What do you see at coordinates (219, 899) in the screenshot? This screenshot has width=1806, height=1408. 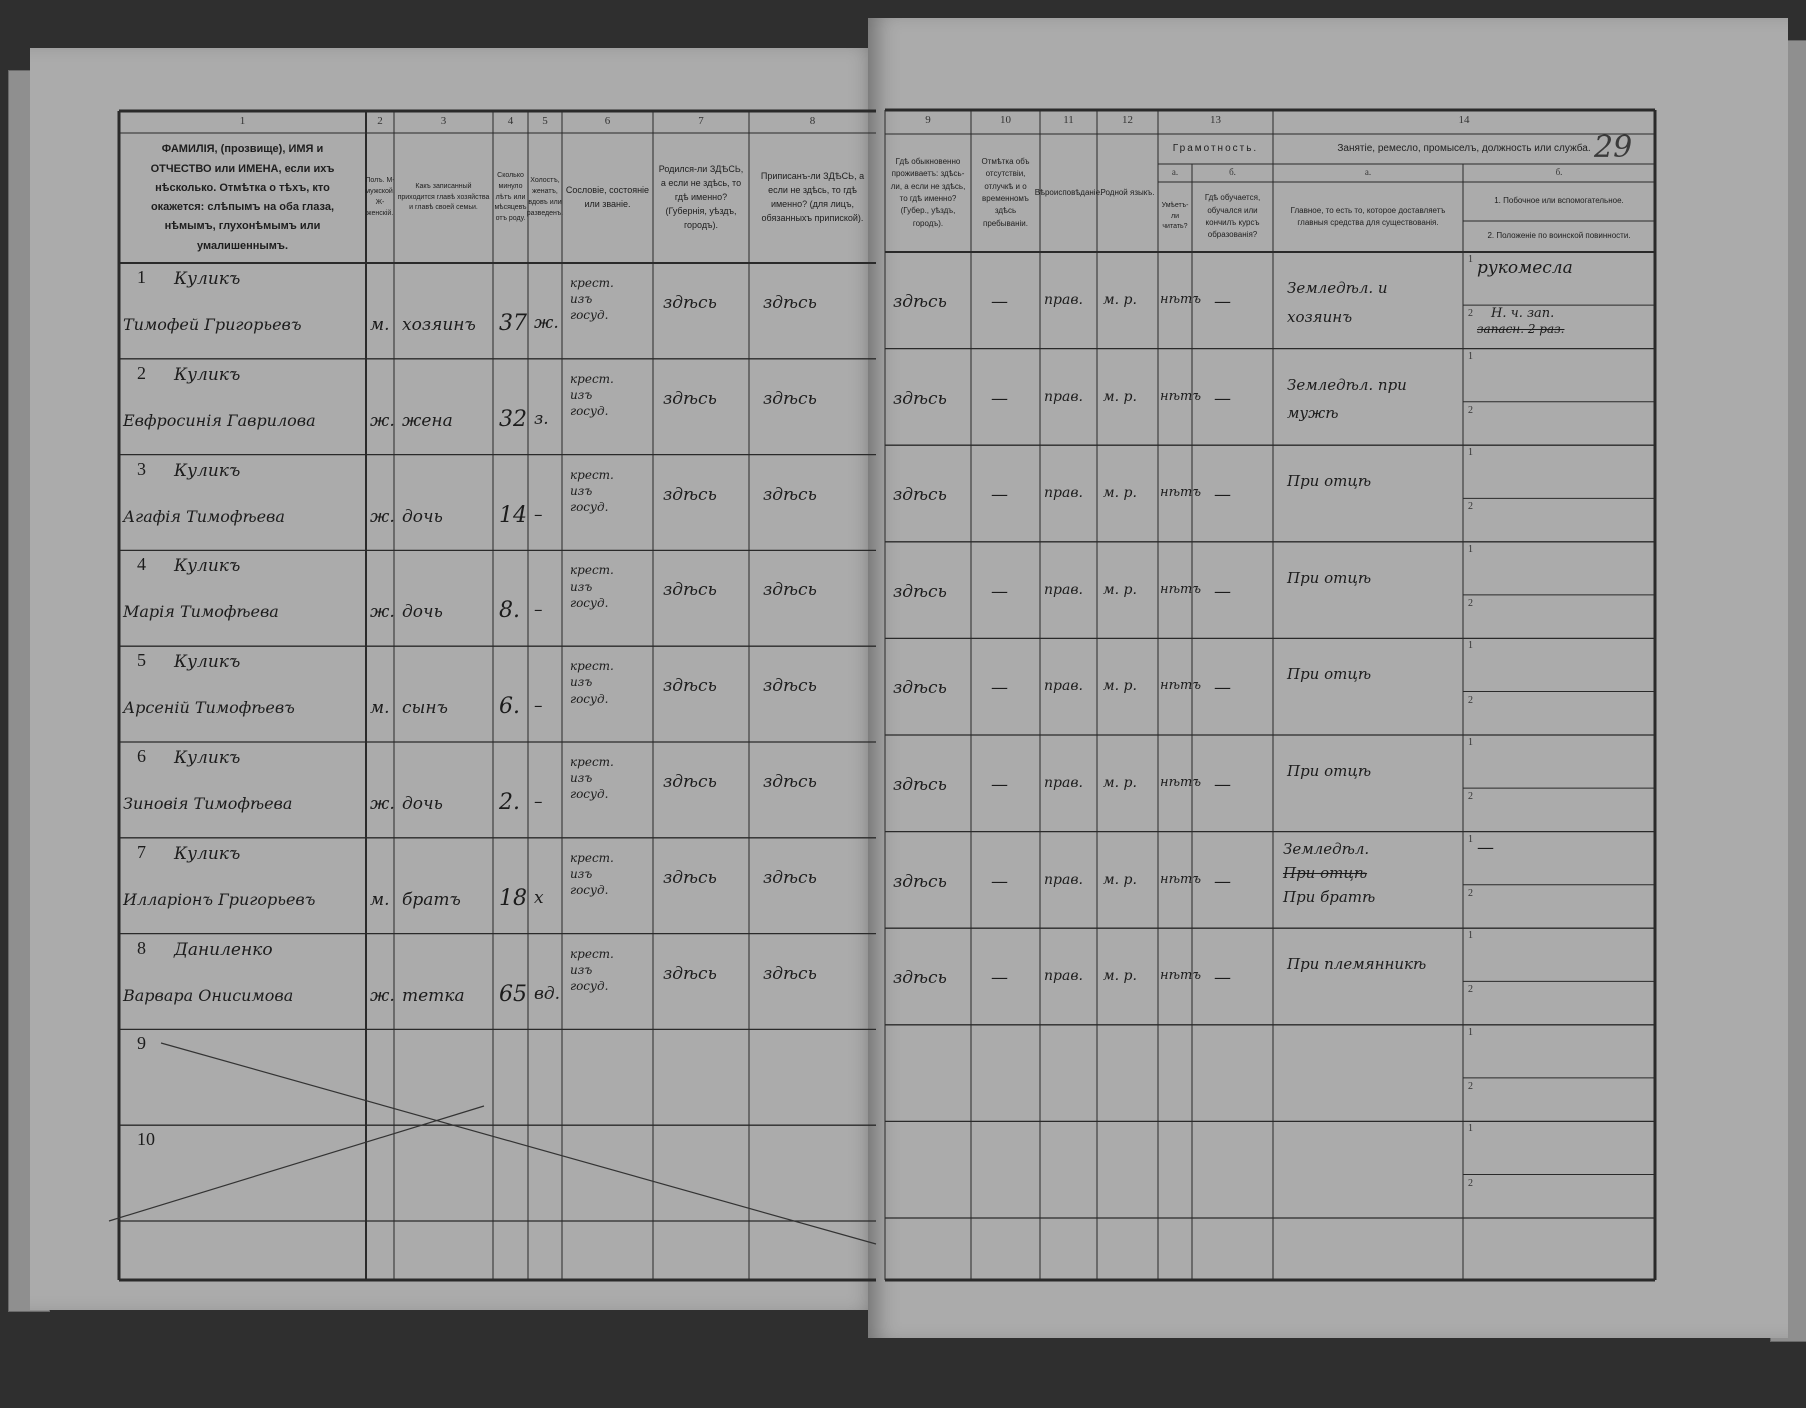 I see `given-name-patronymic: Илларіонъ Григорьевъ` at bounding box center [219, 899].